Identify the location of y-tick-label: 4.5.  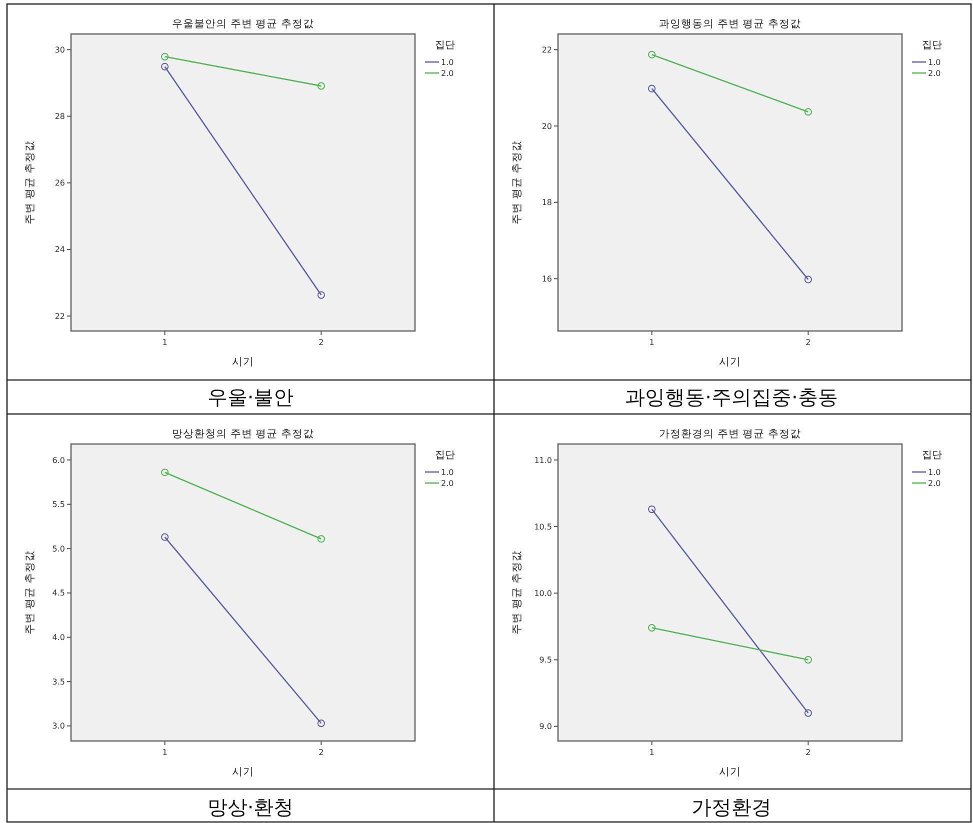
(58, 593).